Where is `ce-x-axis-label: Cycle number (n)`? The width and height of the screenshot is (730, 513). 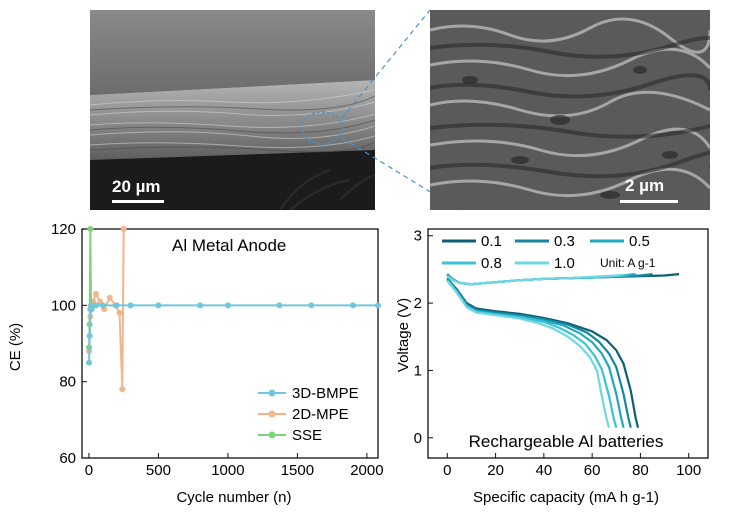
ce-x-axis-label: Cycle number (n) is located at coordinates (233, 497).